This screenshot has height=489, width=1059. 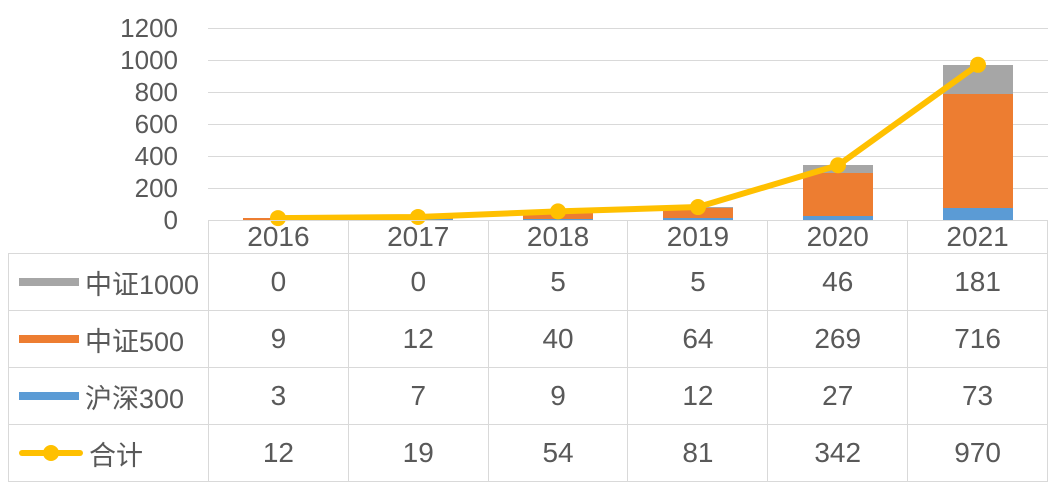 I want to click on y-axis-tick: 1000, so click(x=149, y=60).